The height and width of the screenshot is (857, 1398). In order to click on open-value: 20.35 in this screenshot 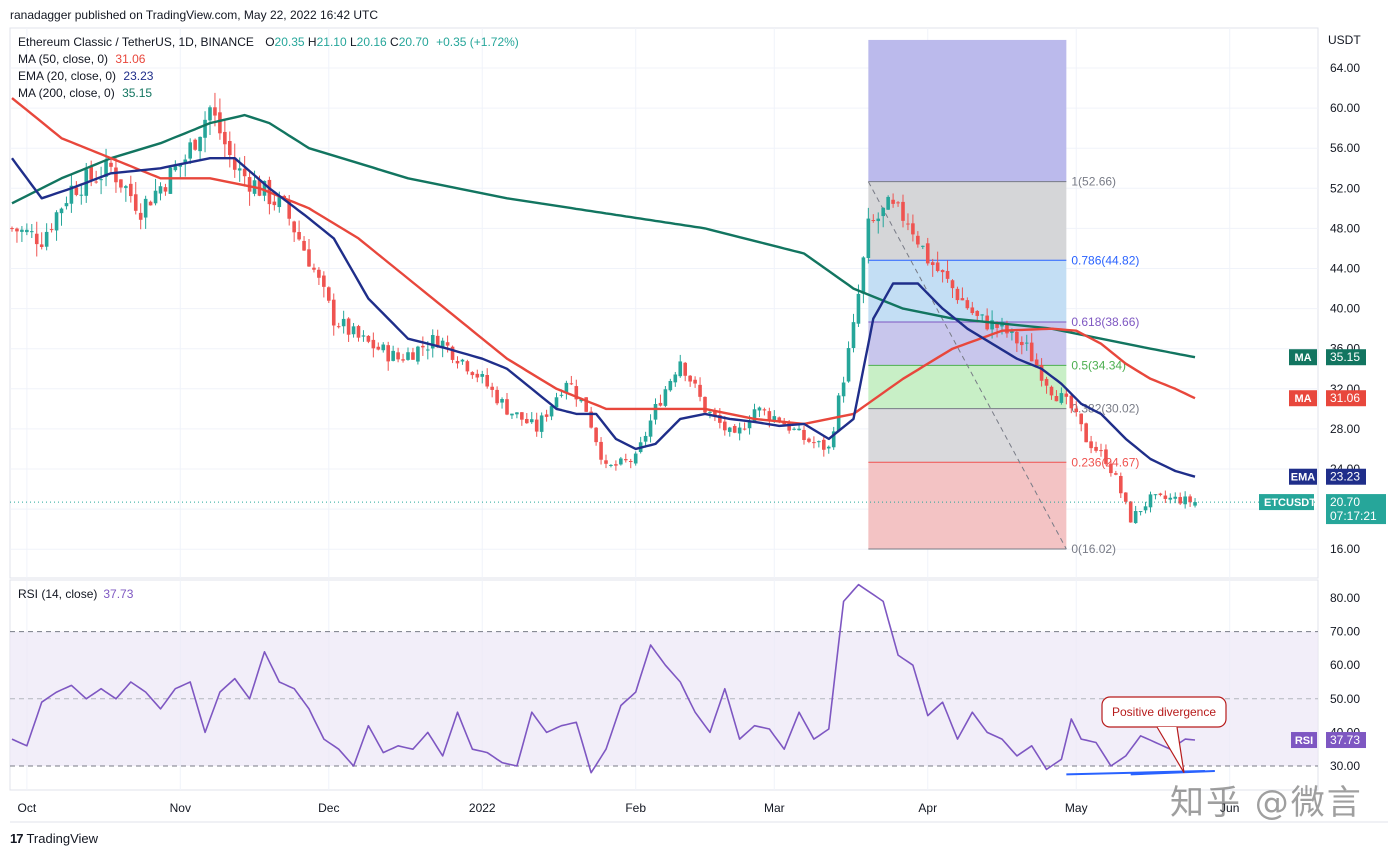, I will do `click(289, 42)`.